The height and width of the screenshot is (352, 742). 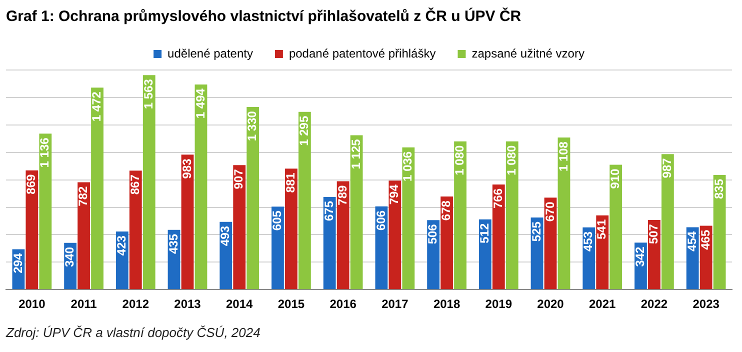 I want to click on data-label: 423, so click(x=121, y=245).